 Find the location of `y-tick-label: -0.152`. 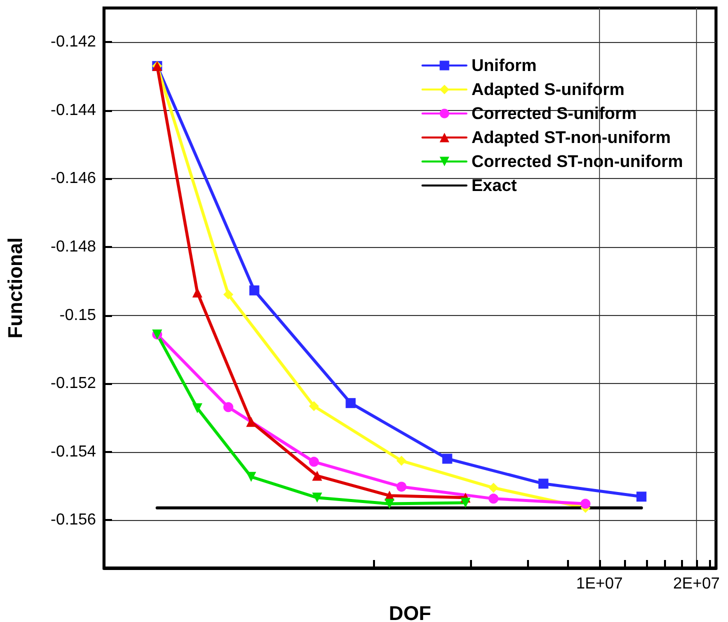

y-tick-label: -0.152 is located at coordinates (73, 383).